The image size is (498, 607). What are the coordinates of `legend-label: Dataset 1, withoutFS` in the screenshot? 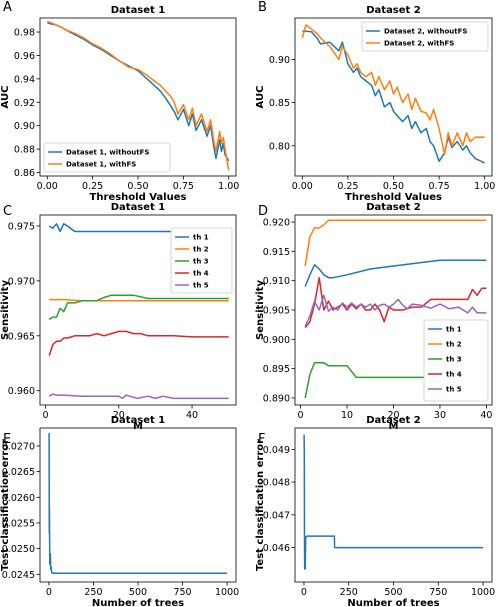 It's located at (107, 153).